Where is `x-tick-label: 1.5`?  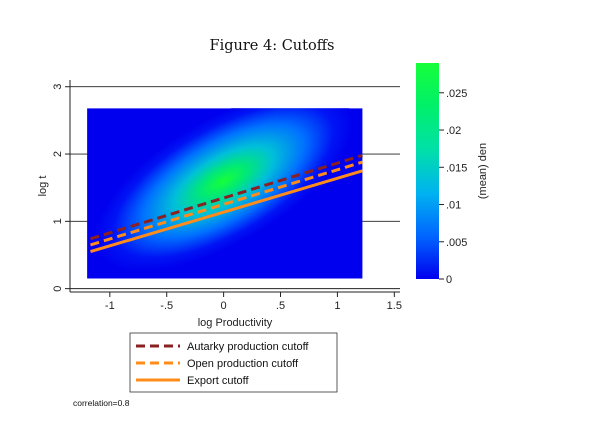 x-tick-label: 1.5 is located at coordinates (394, 306).